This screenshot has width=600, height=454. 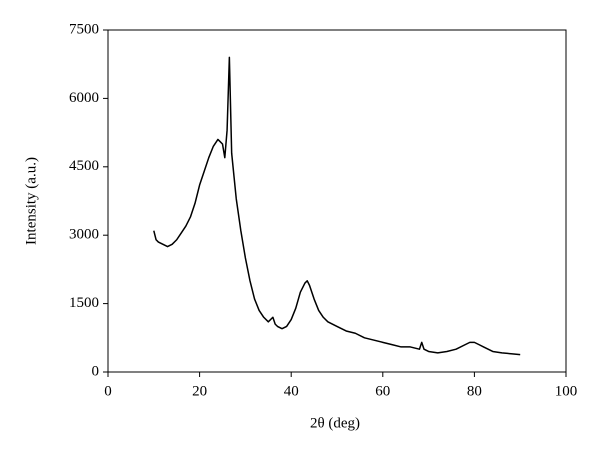 What do you see at coordinates (96, 371) in the screenshot?
I see `y-tick-label: 0` at bounding box center [96, 371].